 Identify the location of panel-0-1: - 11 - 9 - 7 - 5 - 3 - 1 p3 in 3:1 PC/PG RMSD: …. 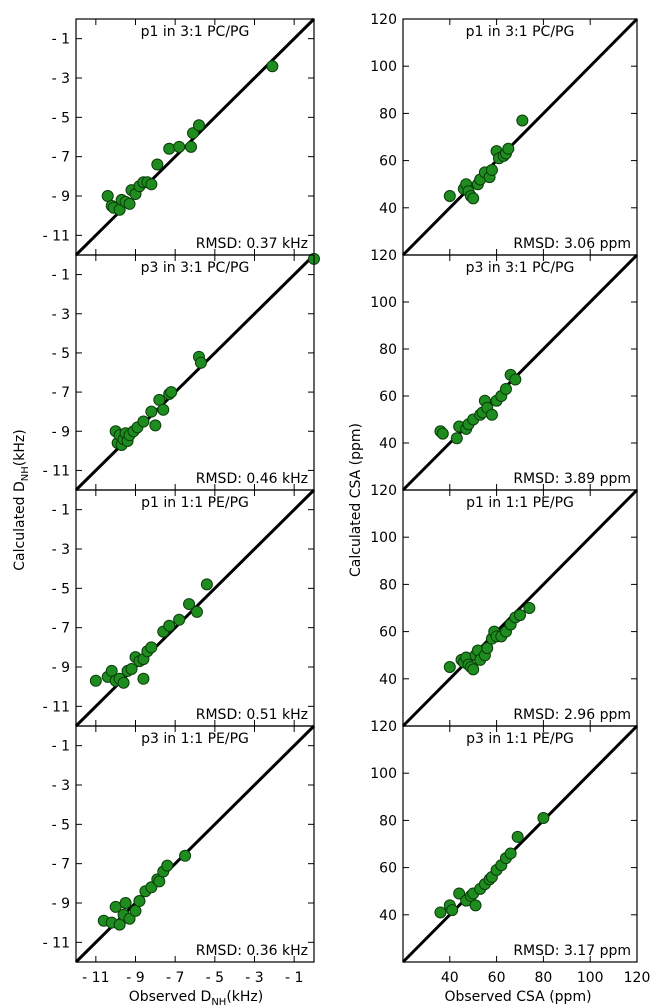
(181, 372).